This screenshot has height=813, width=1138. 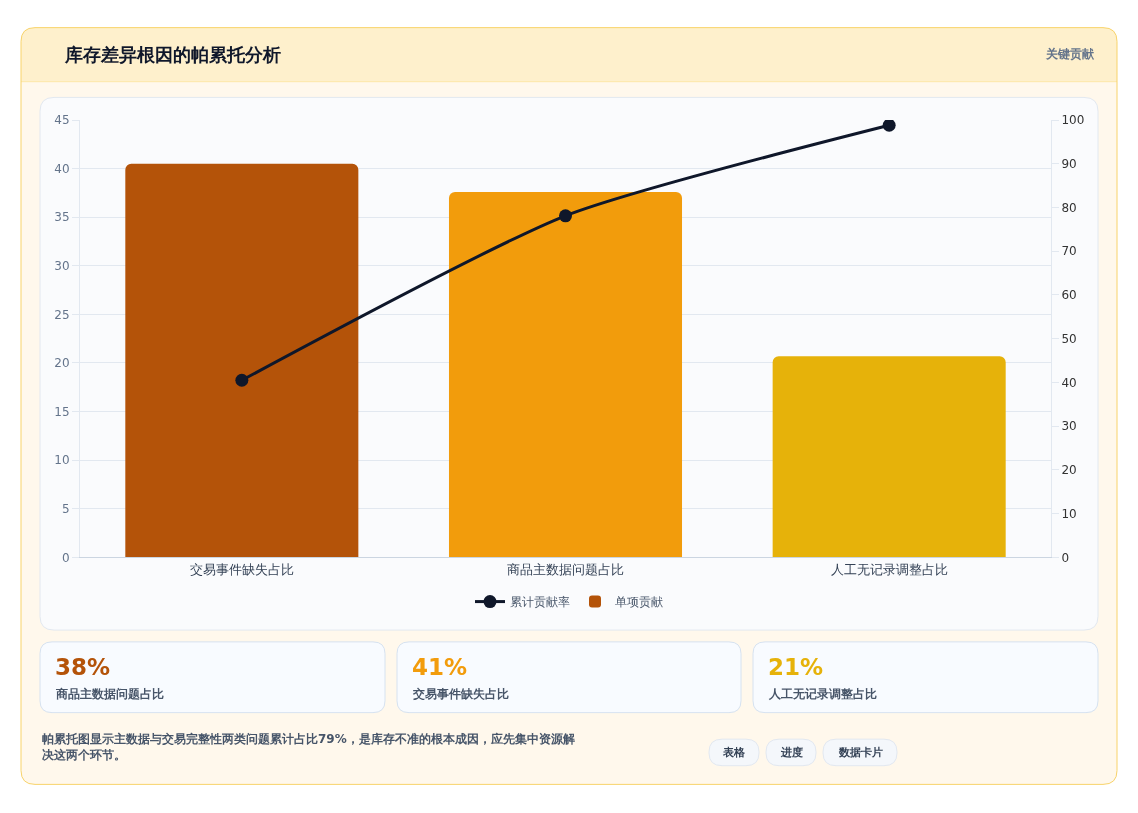 What do you see at coordinates (1069, 470) in the screenshot?
I see `y2-tick-label: 20` at bounding box center [1069, 470].